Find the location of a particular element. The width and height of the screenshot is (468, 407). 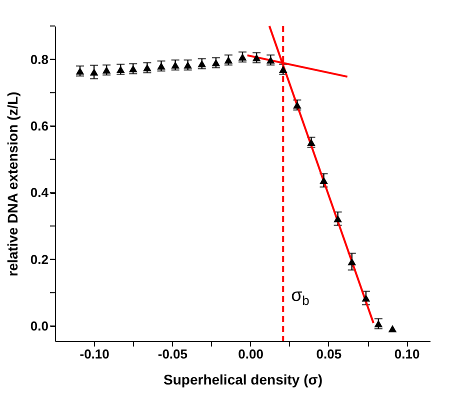

y-tick-label: 0.0 is located at coordinates (39, 326).